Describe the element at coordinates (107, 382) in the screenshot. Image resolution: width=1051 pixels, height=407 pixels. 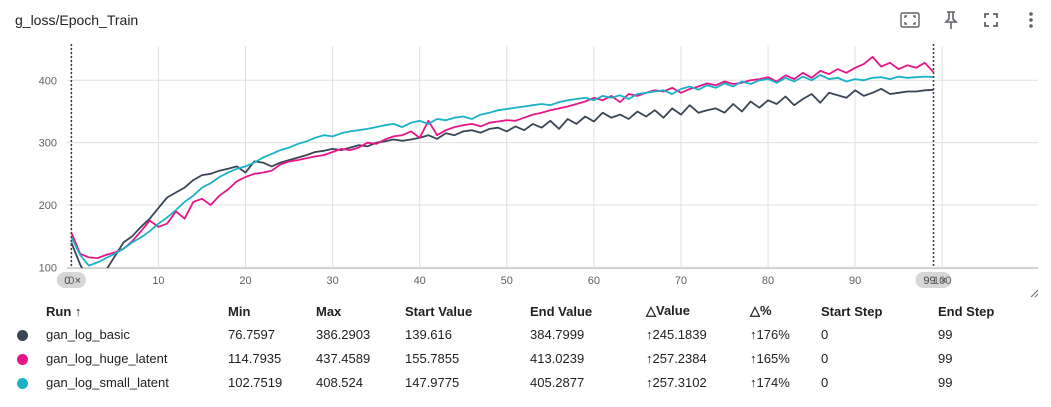
I see `run-name: gan_log_small_latent` at that location.